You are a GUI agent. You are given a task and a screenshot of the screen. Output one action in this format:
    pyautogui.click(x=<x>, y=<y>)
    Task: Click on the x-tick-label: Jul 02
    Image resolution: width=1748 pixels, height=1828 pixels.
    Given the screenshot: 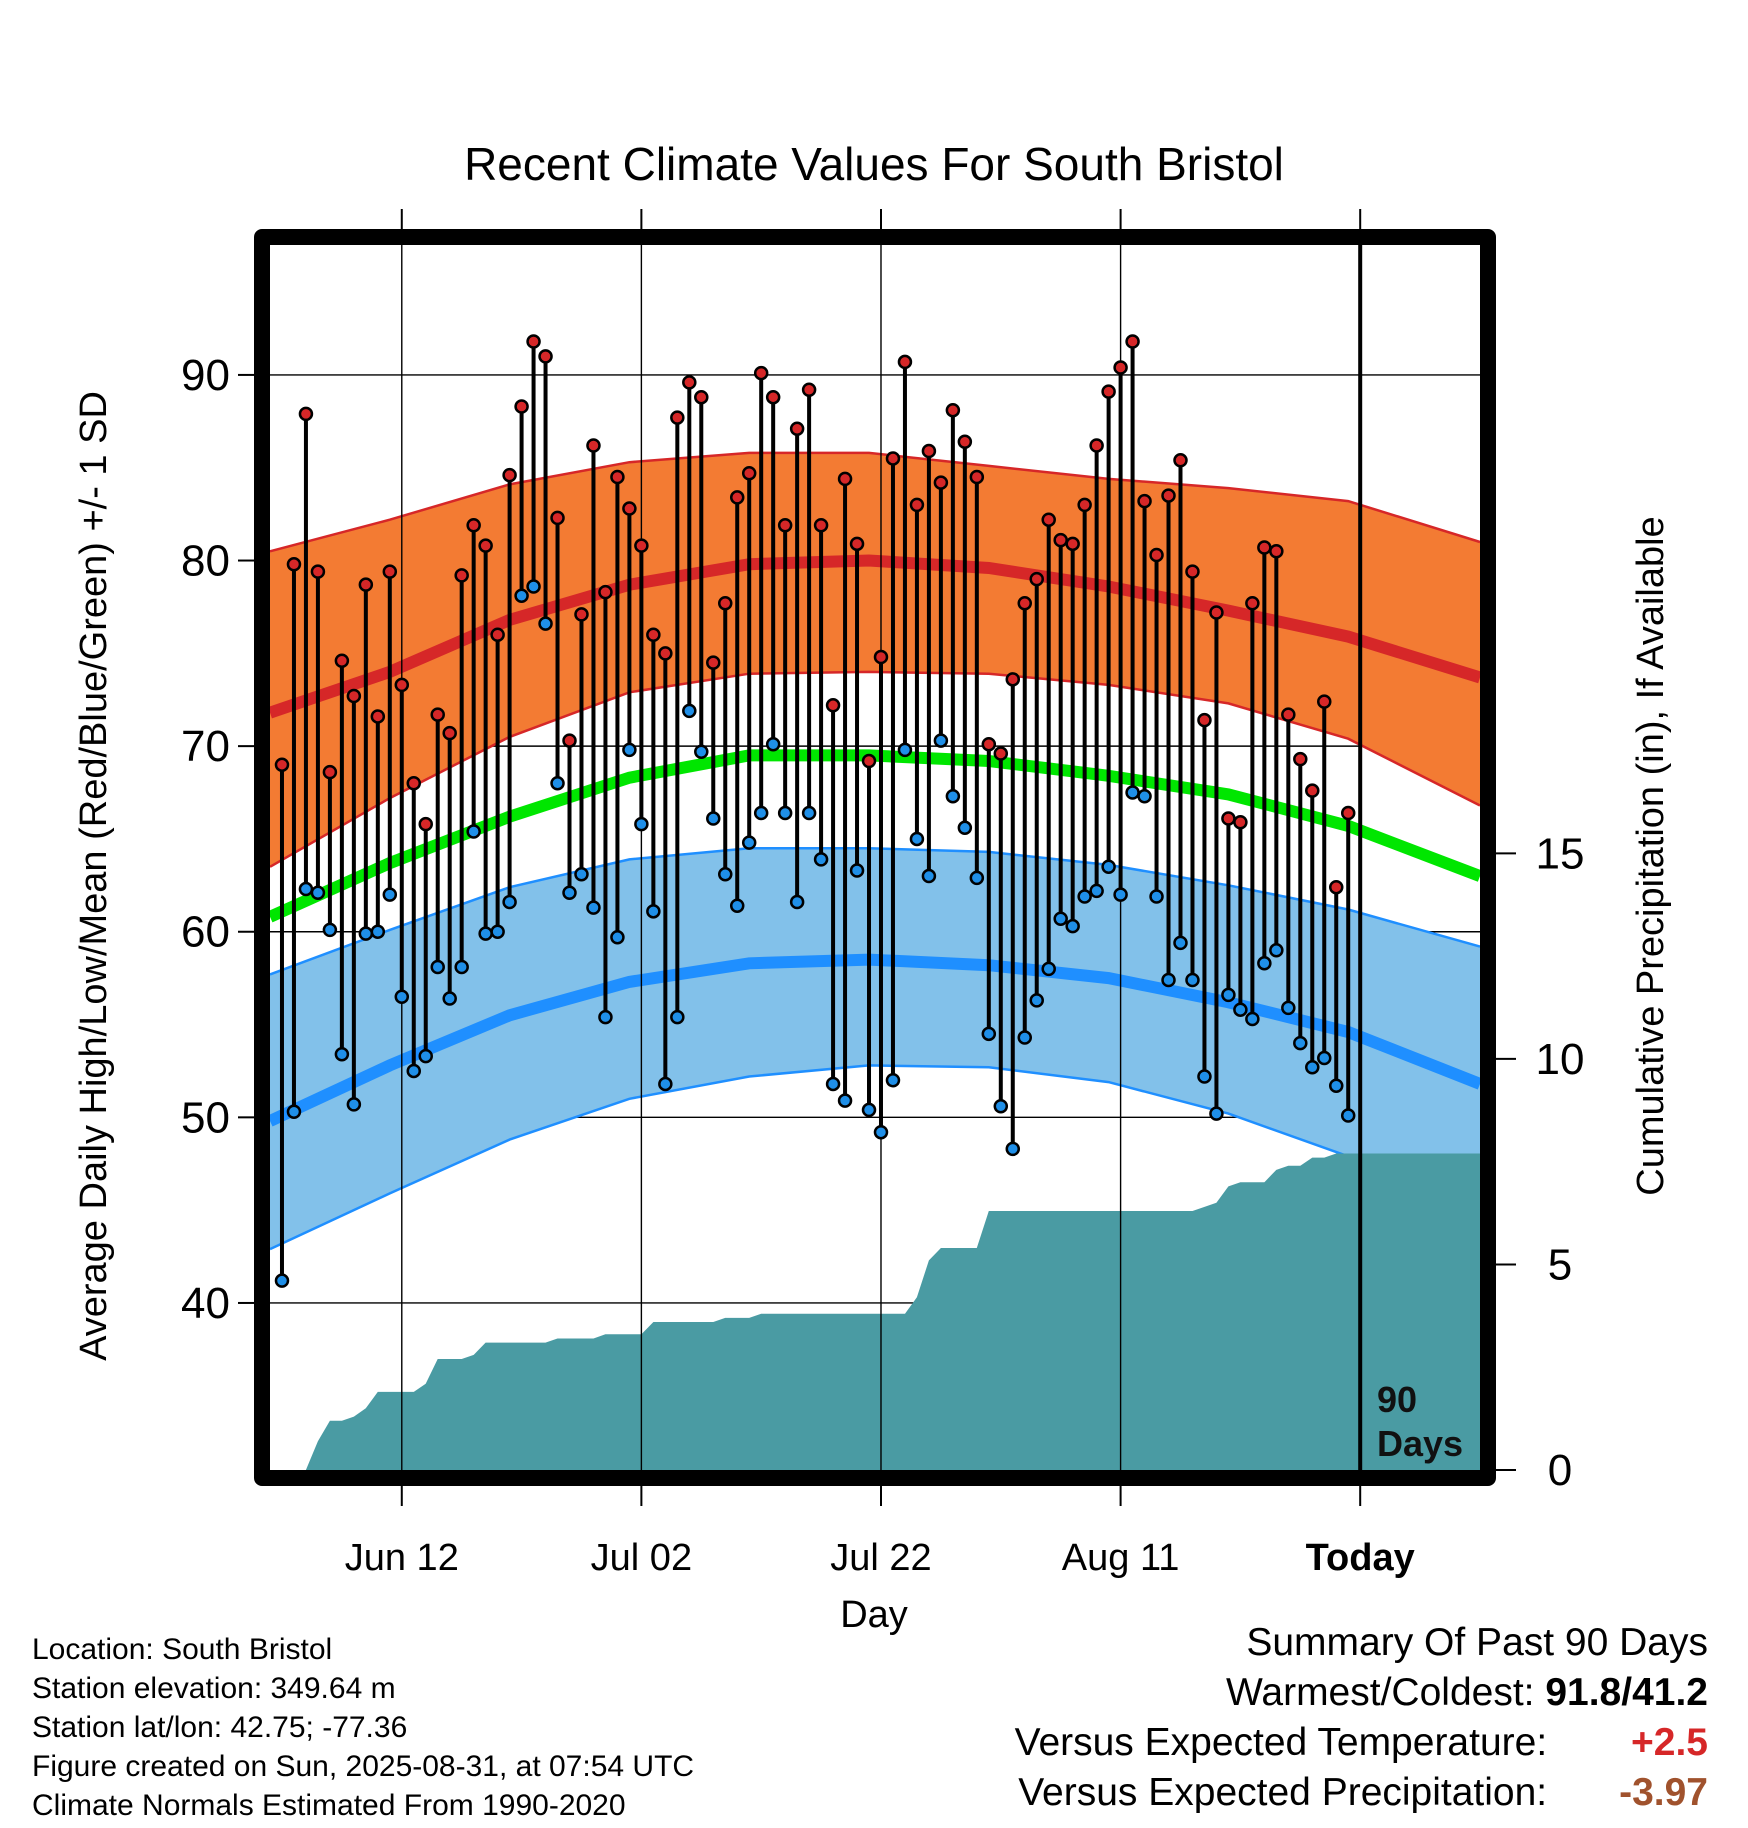 What is the action you would take?
    pyautogui.click(x=641, y=1558)
    